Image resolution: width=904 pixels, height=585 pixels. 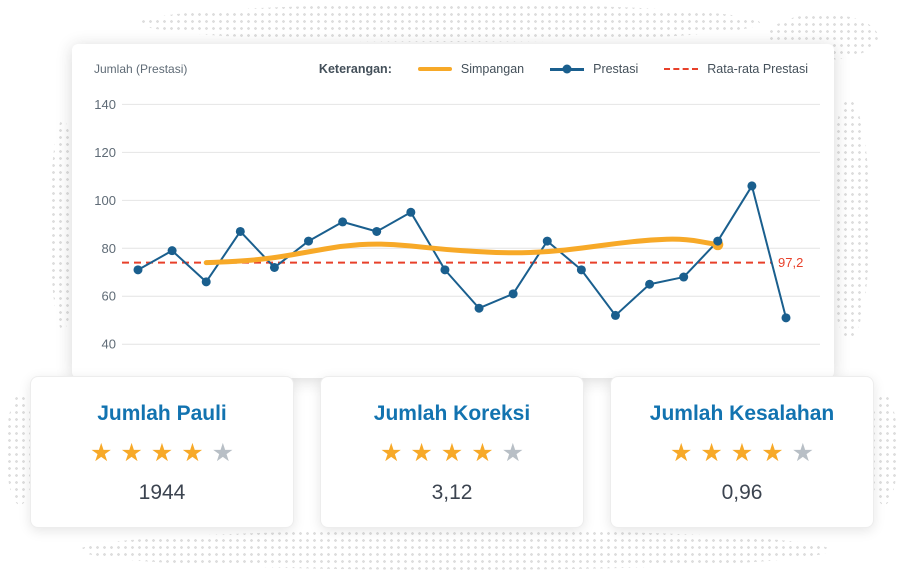 What do you see at coordinates (616, 69) in the screenshot?
I see `legend-label-prestasi: Prestasi` at bounding box center [616, 69].